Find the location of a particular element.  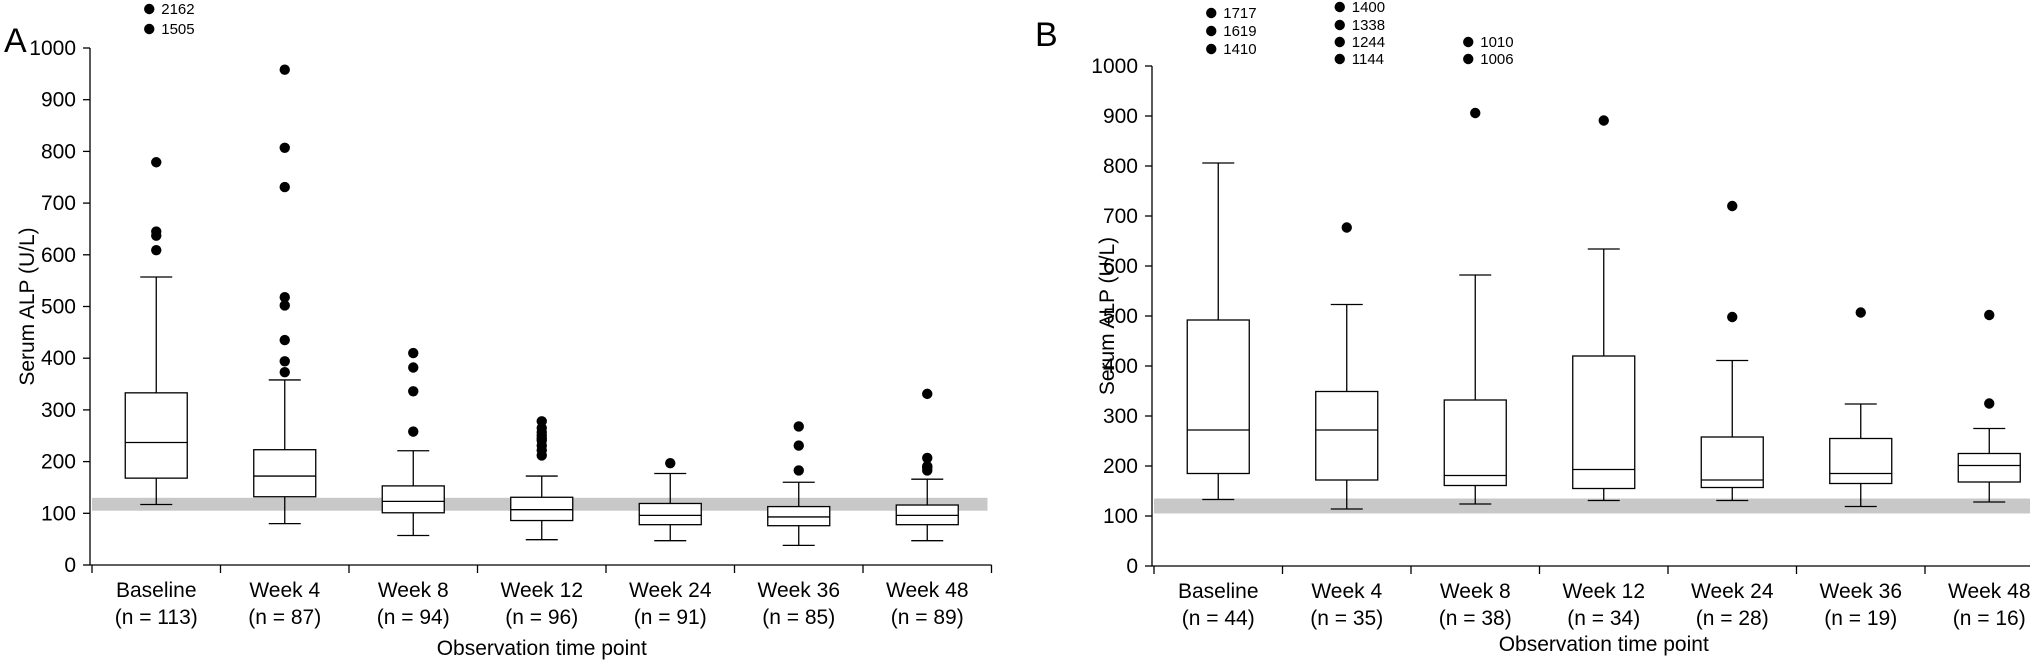

offscale-outlier-value: 1505 is located at coordinates (177, 29).